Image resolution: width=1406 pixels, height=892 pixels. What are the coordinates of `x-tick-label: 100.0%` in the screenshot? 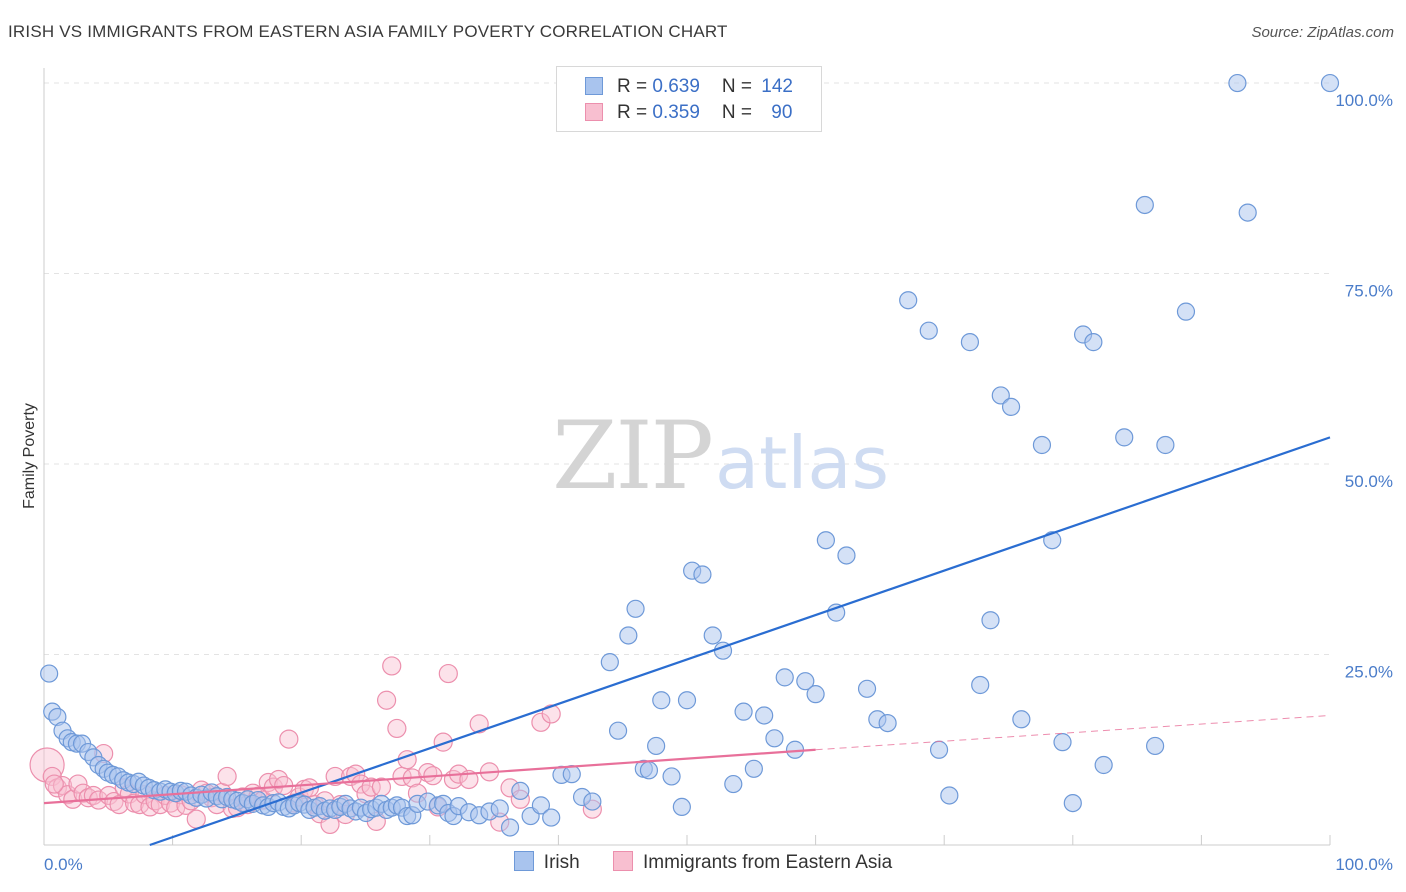 It's located at (1364, 864).